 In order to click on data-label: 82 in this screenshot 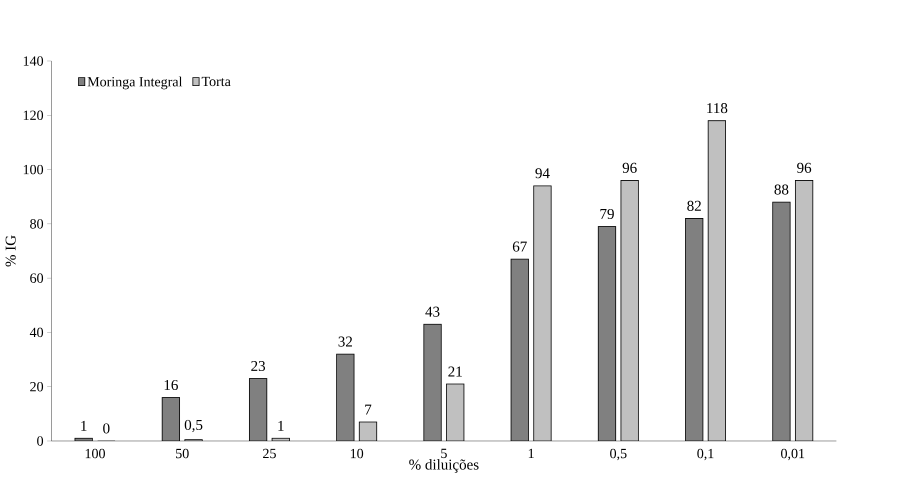, I will do `click(694, 205)`.